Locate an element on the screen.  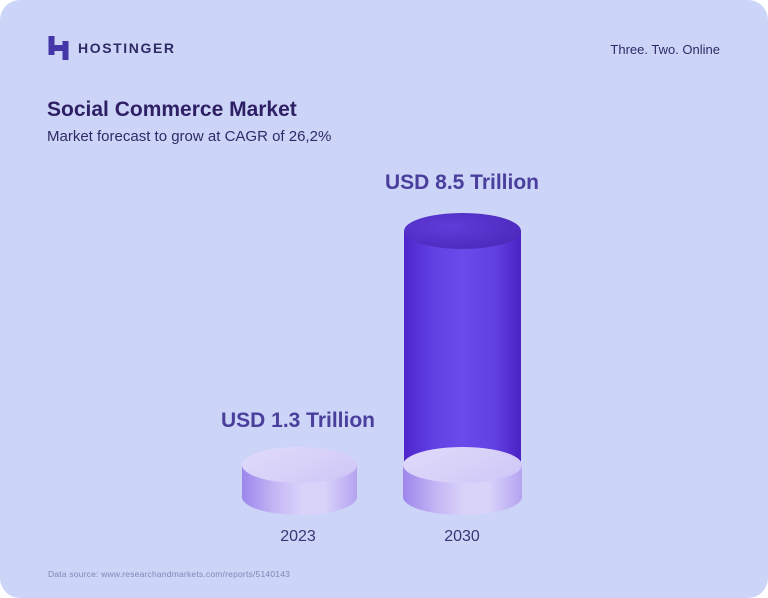
bar-2023-cylinder is located at coordinates (299, 481).